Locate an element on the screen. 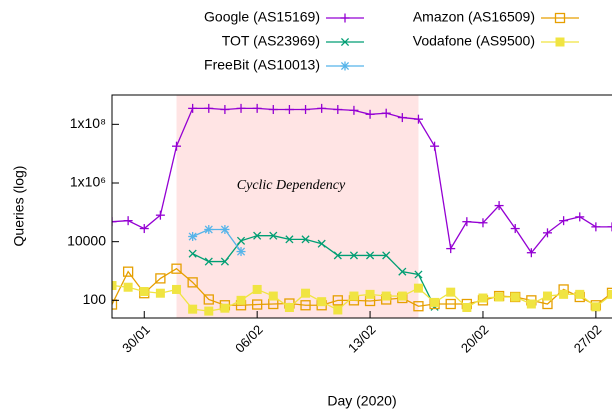 This screenshot has width=612, height=416. legend-label: TOT (AS23969) is located at coordinates (271, 41).